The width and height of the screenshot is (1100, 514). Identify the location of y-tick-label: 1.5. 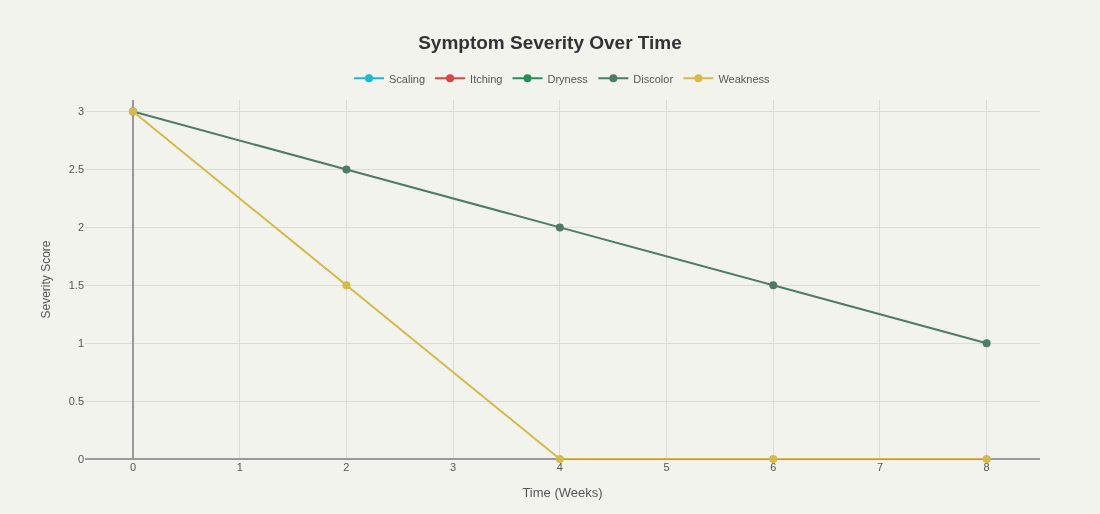
(76, 285).